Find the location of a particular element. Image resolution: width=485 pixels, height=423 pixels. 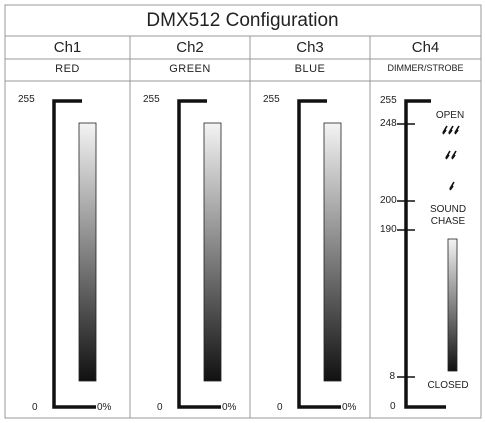

channel-function: DIMMER/STROBE is located at coordinates (425, 68).